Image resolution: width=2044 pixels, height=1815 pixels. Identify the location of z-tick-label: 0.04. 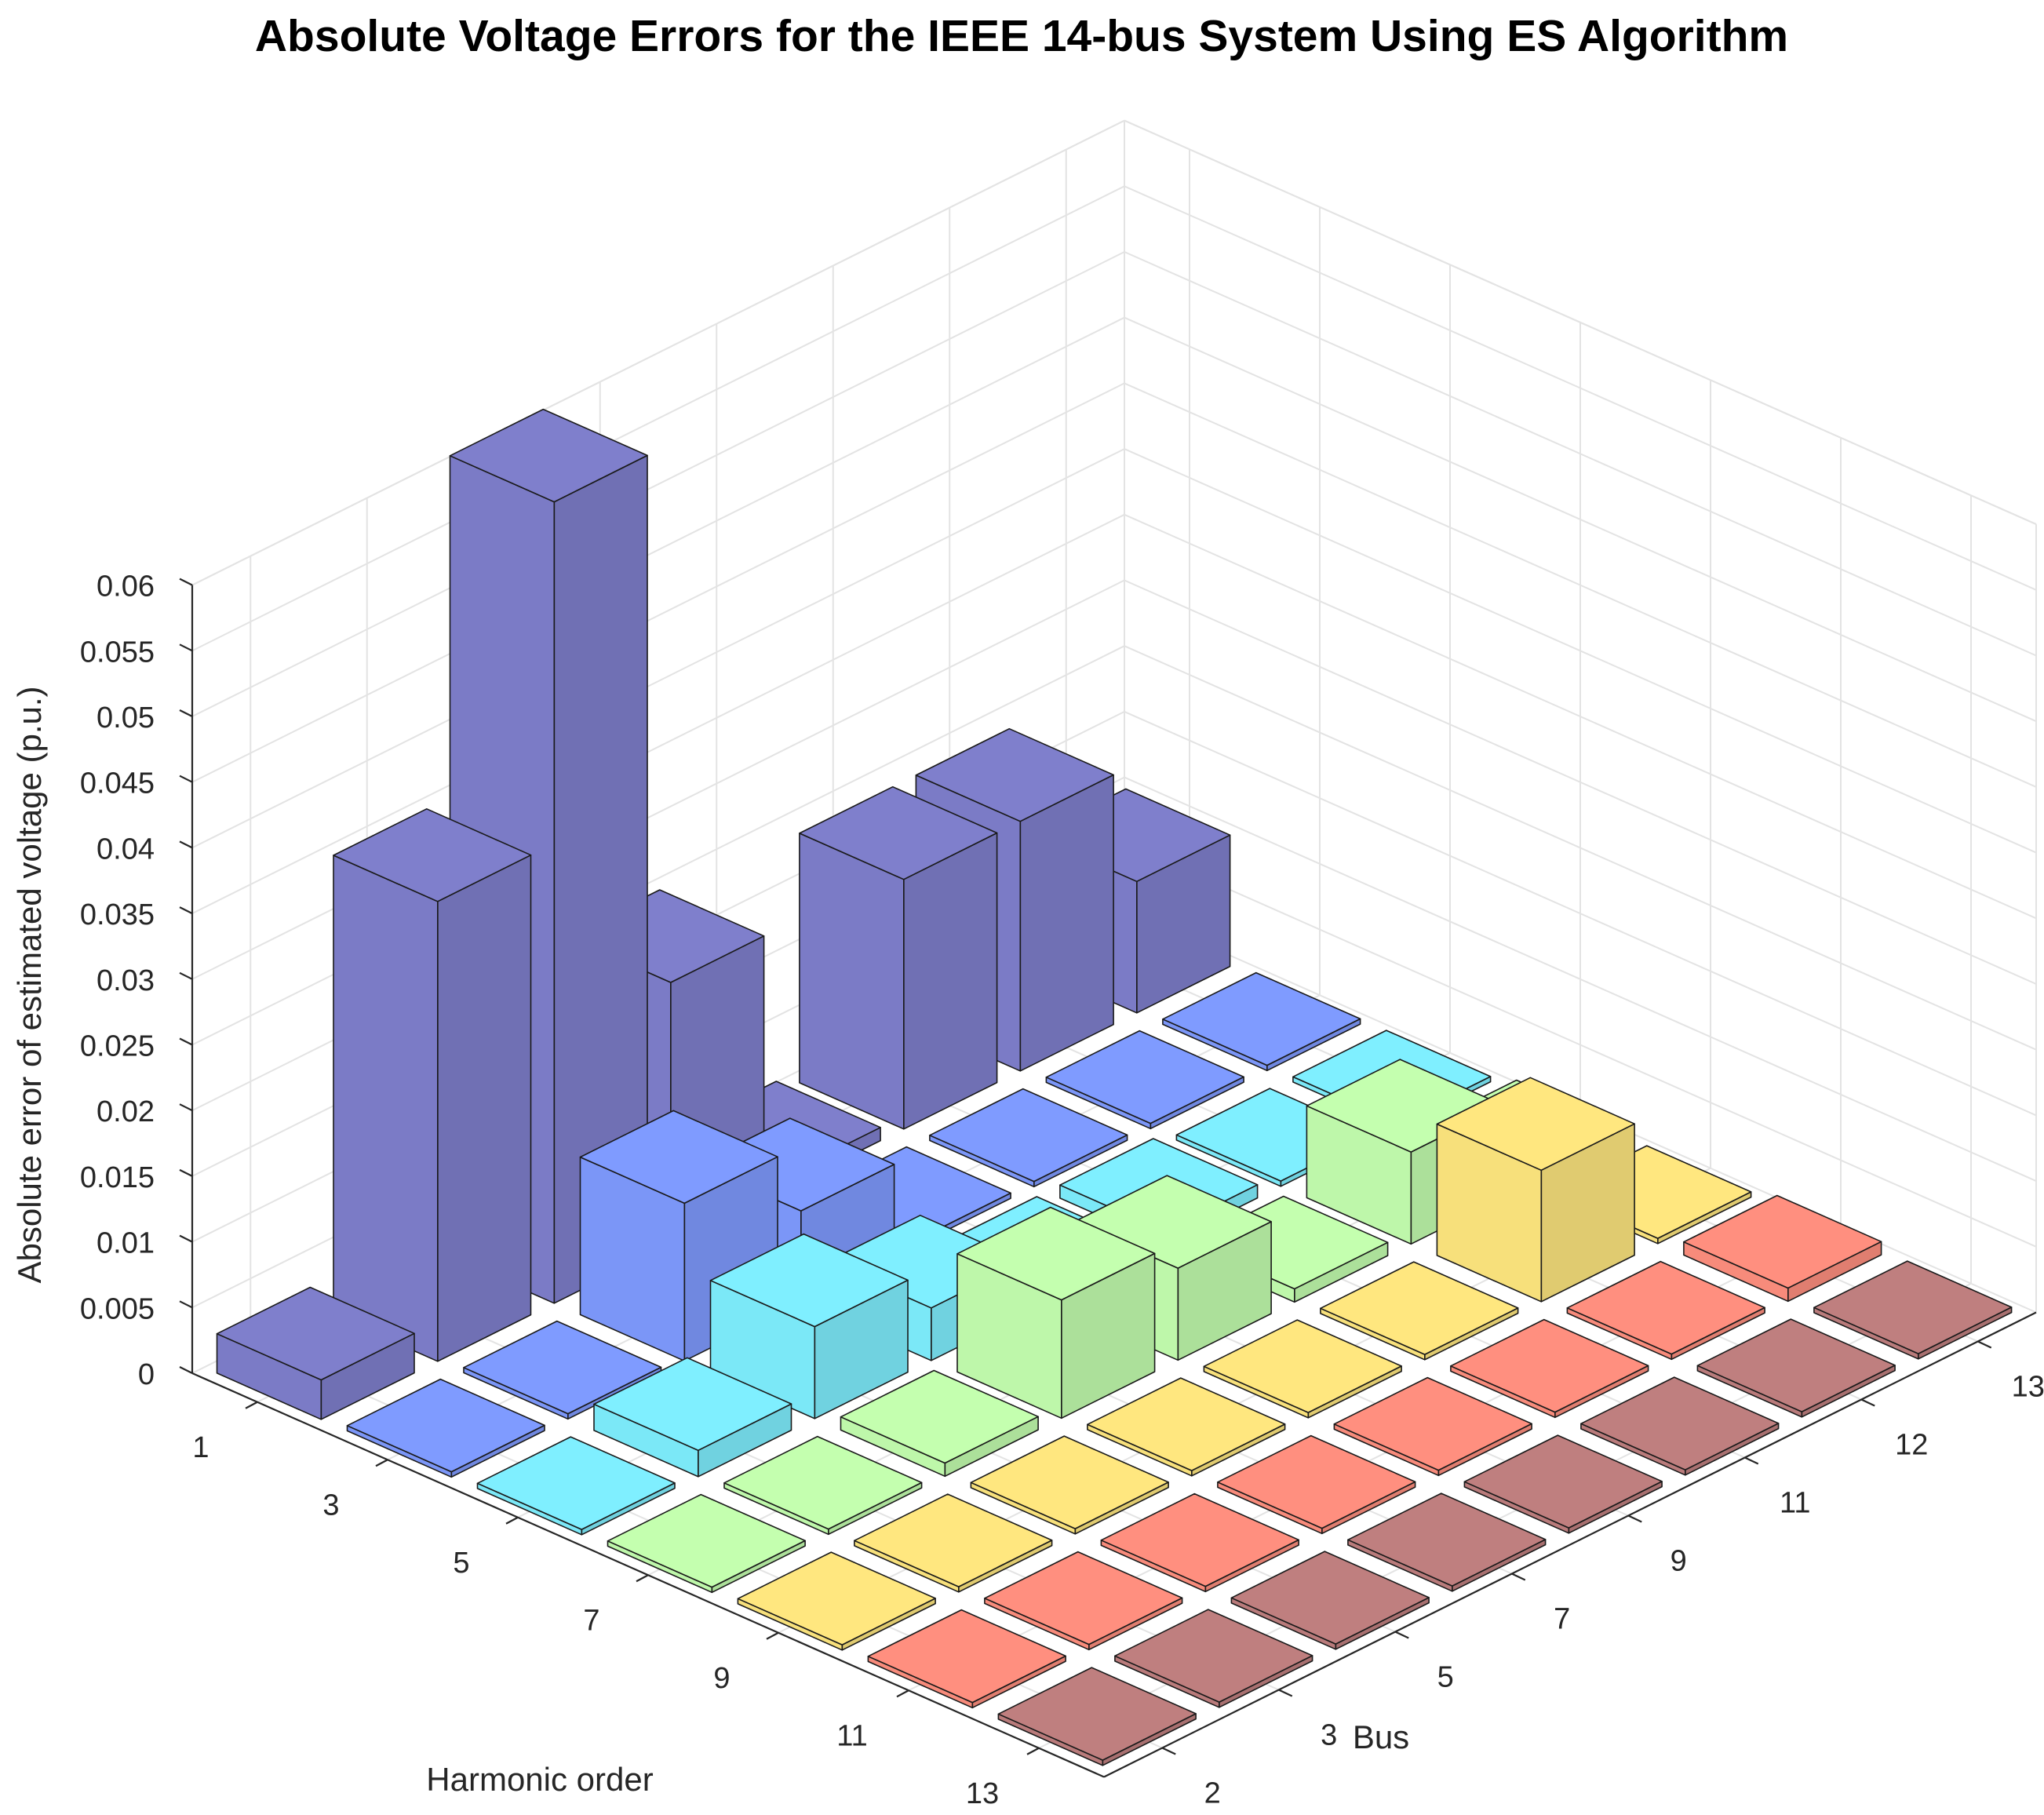
(126, 849).